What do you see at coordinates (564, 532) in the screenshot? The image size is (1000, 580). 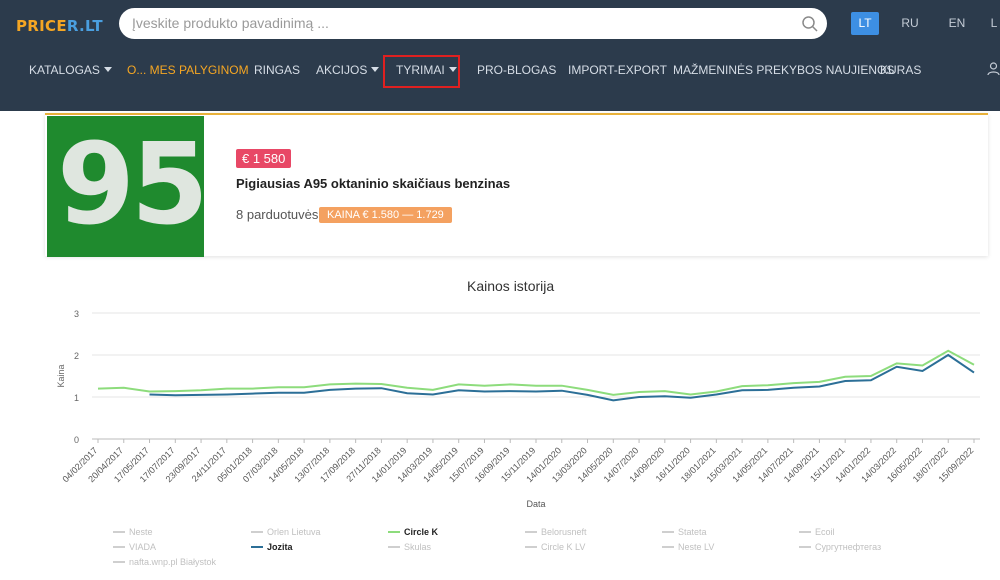 I see `legend-item: Belorusneft` at bounding box center [564, 532].